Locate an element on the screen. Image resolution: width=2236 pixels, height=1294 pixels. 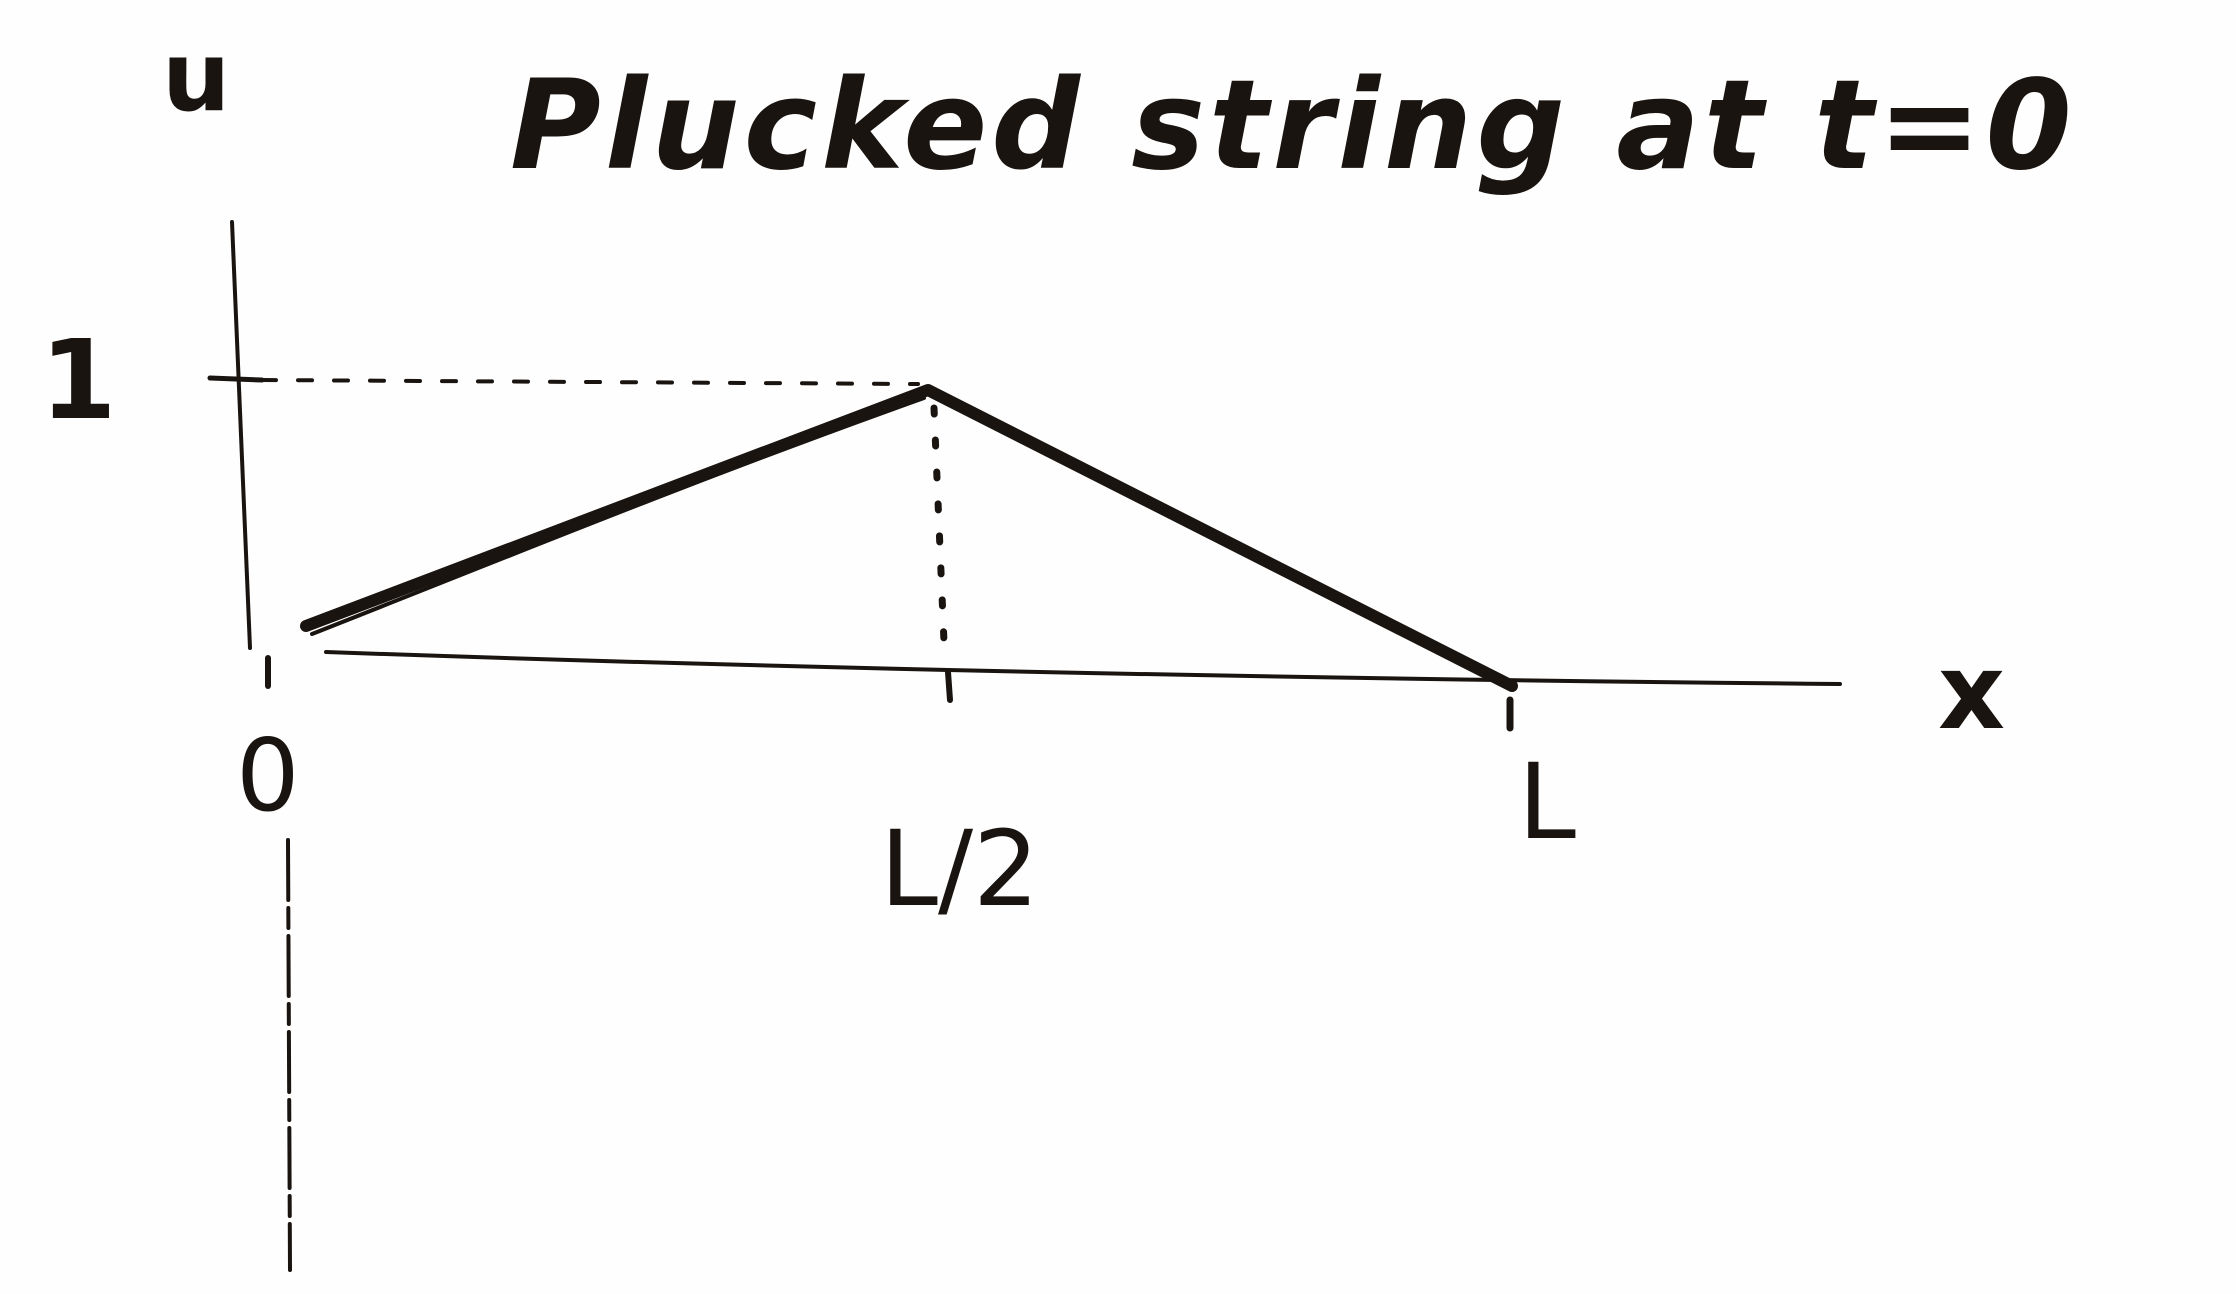
horizontal-guide-dashed is located at coordinates (590, 382).